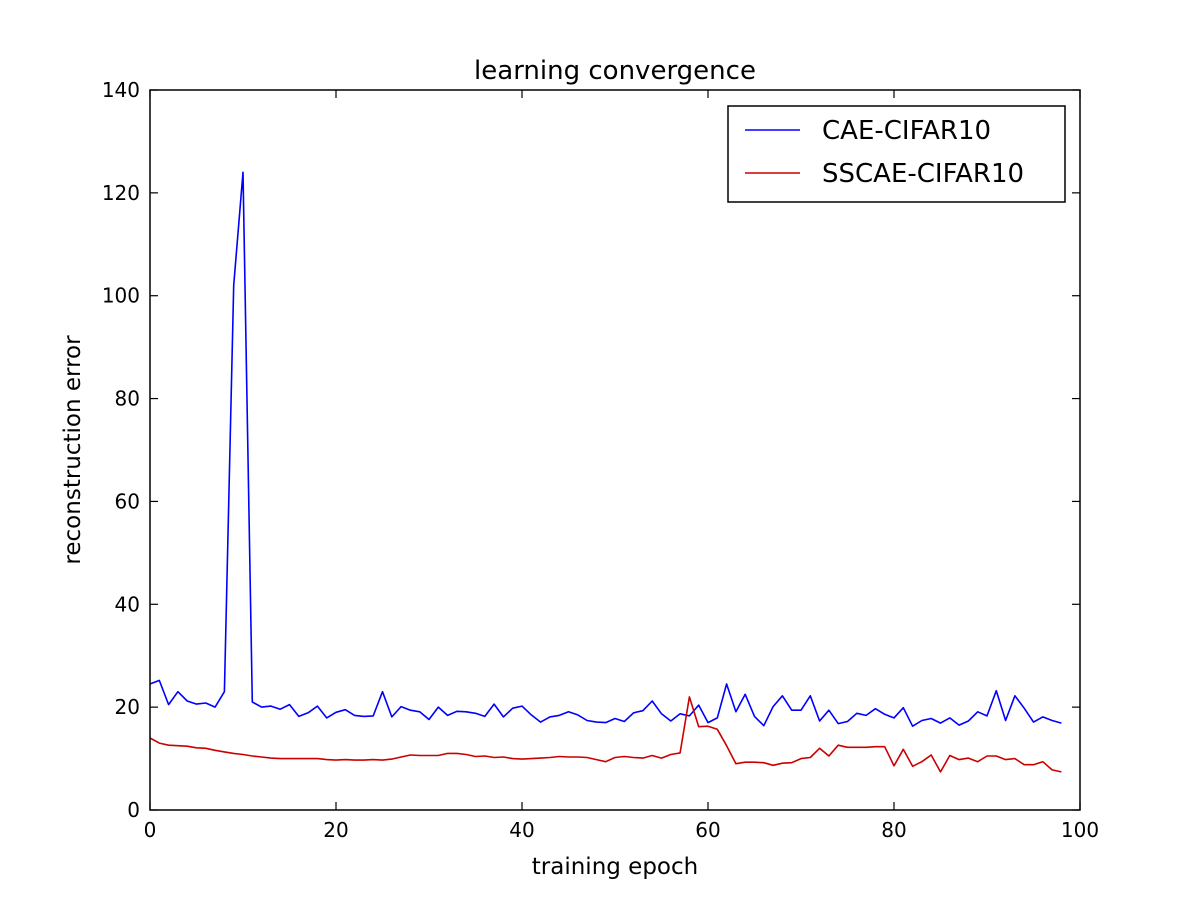 This screenshot has width=1200, height=900. Describe the element at coordinates (121, 193) in the screenshot. I see `y-tick-label: 120` at that location.